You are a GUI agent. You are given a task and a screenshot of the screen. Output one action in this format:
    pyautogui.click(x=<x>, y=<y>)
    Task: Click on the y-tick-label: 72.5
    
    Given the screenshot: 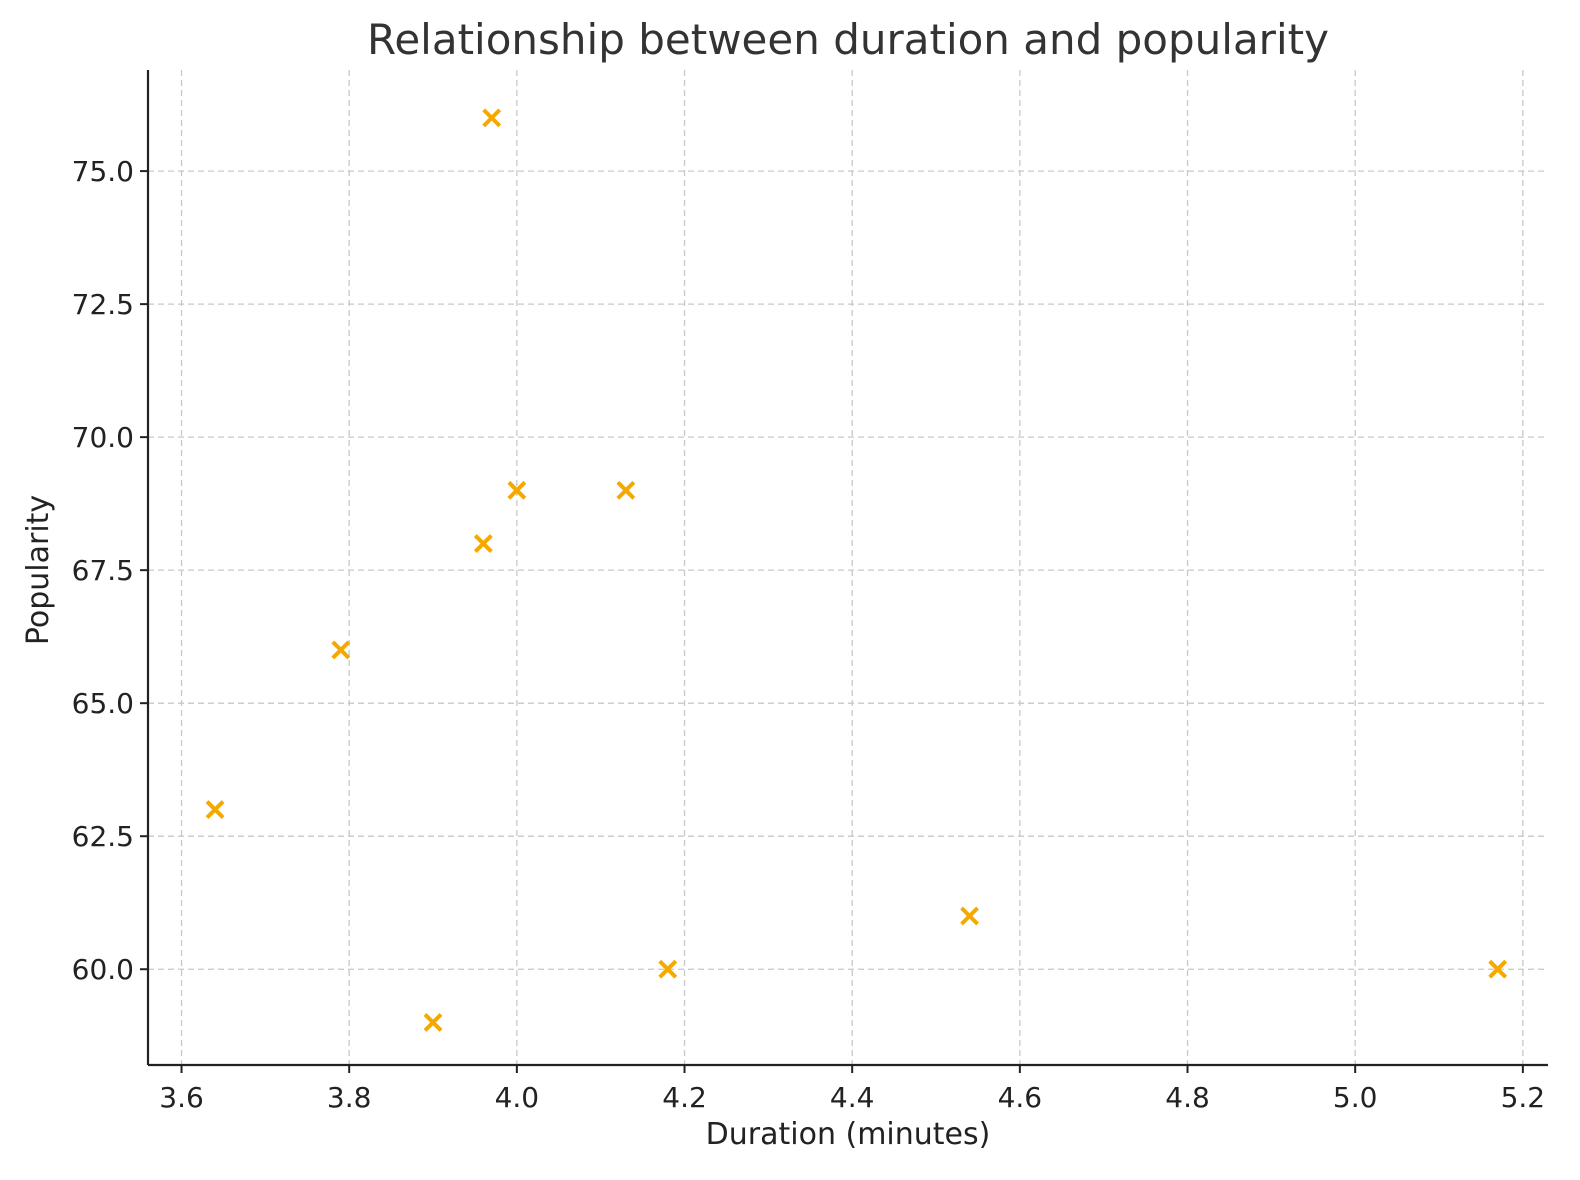 What is the action you would take?
    pyautogui.click(x=103, y=304)
    